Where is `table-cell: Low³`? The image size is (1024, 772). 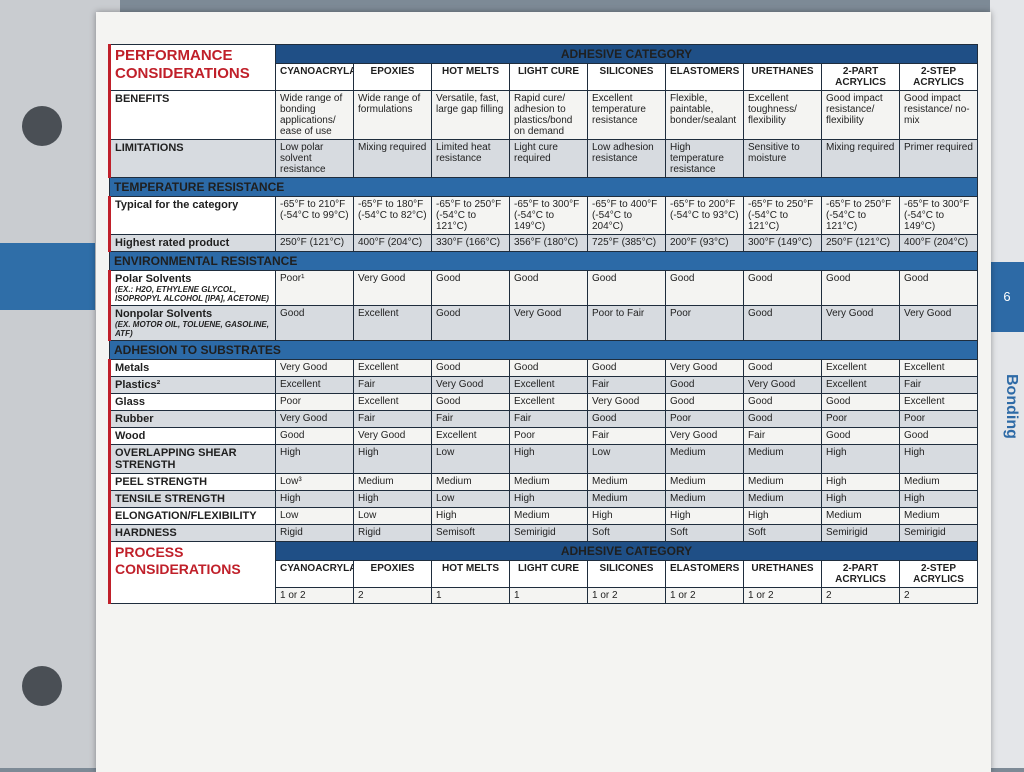 table-cell: Low³ is located at coordinates (314, 482).